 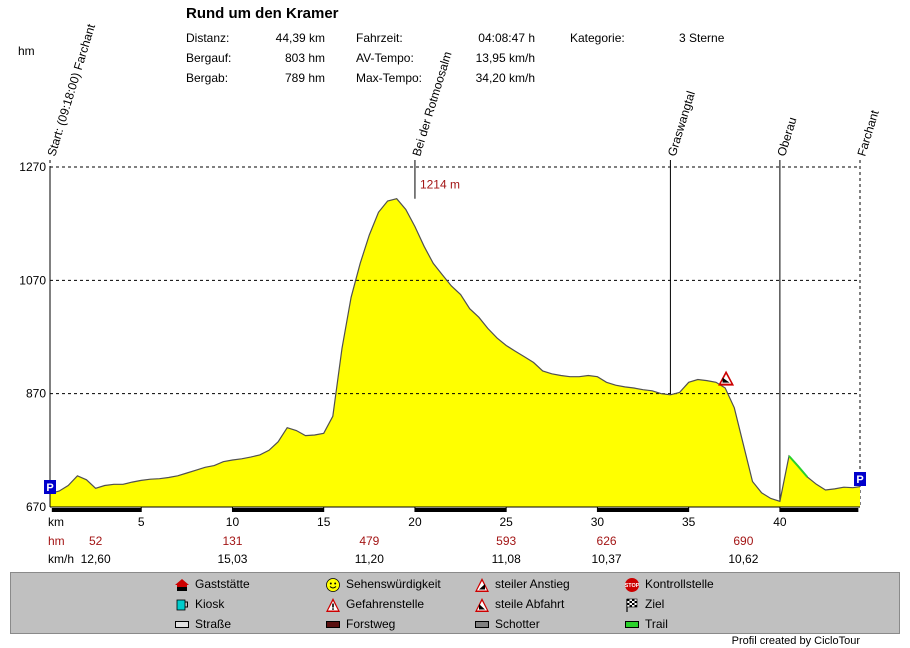 I want to click on legend-label: Straße, so click(x=213, y=624).